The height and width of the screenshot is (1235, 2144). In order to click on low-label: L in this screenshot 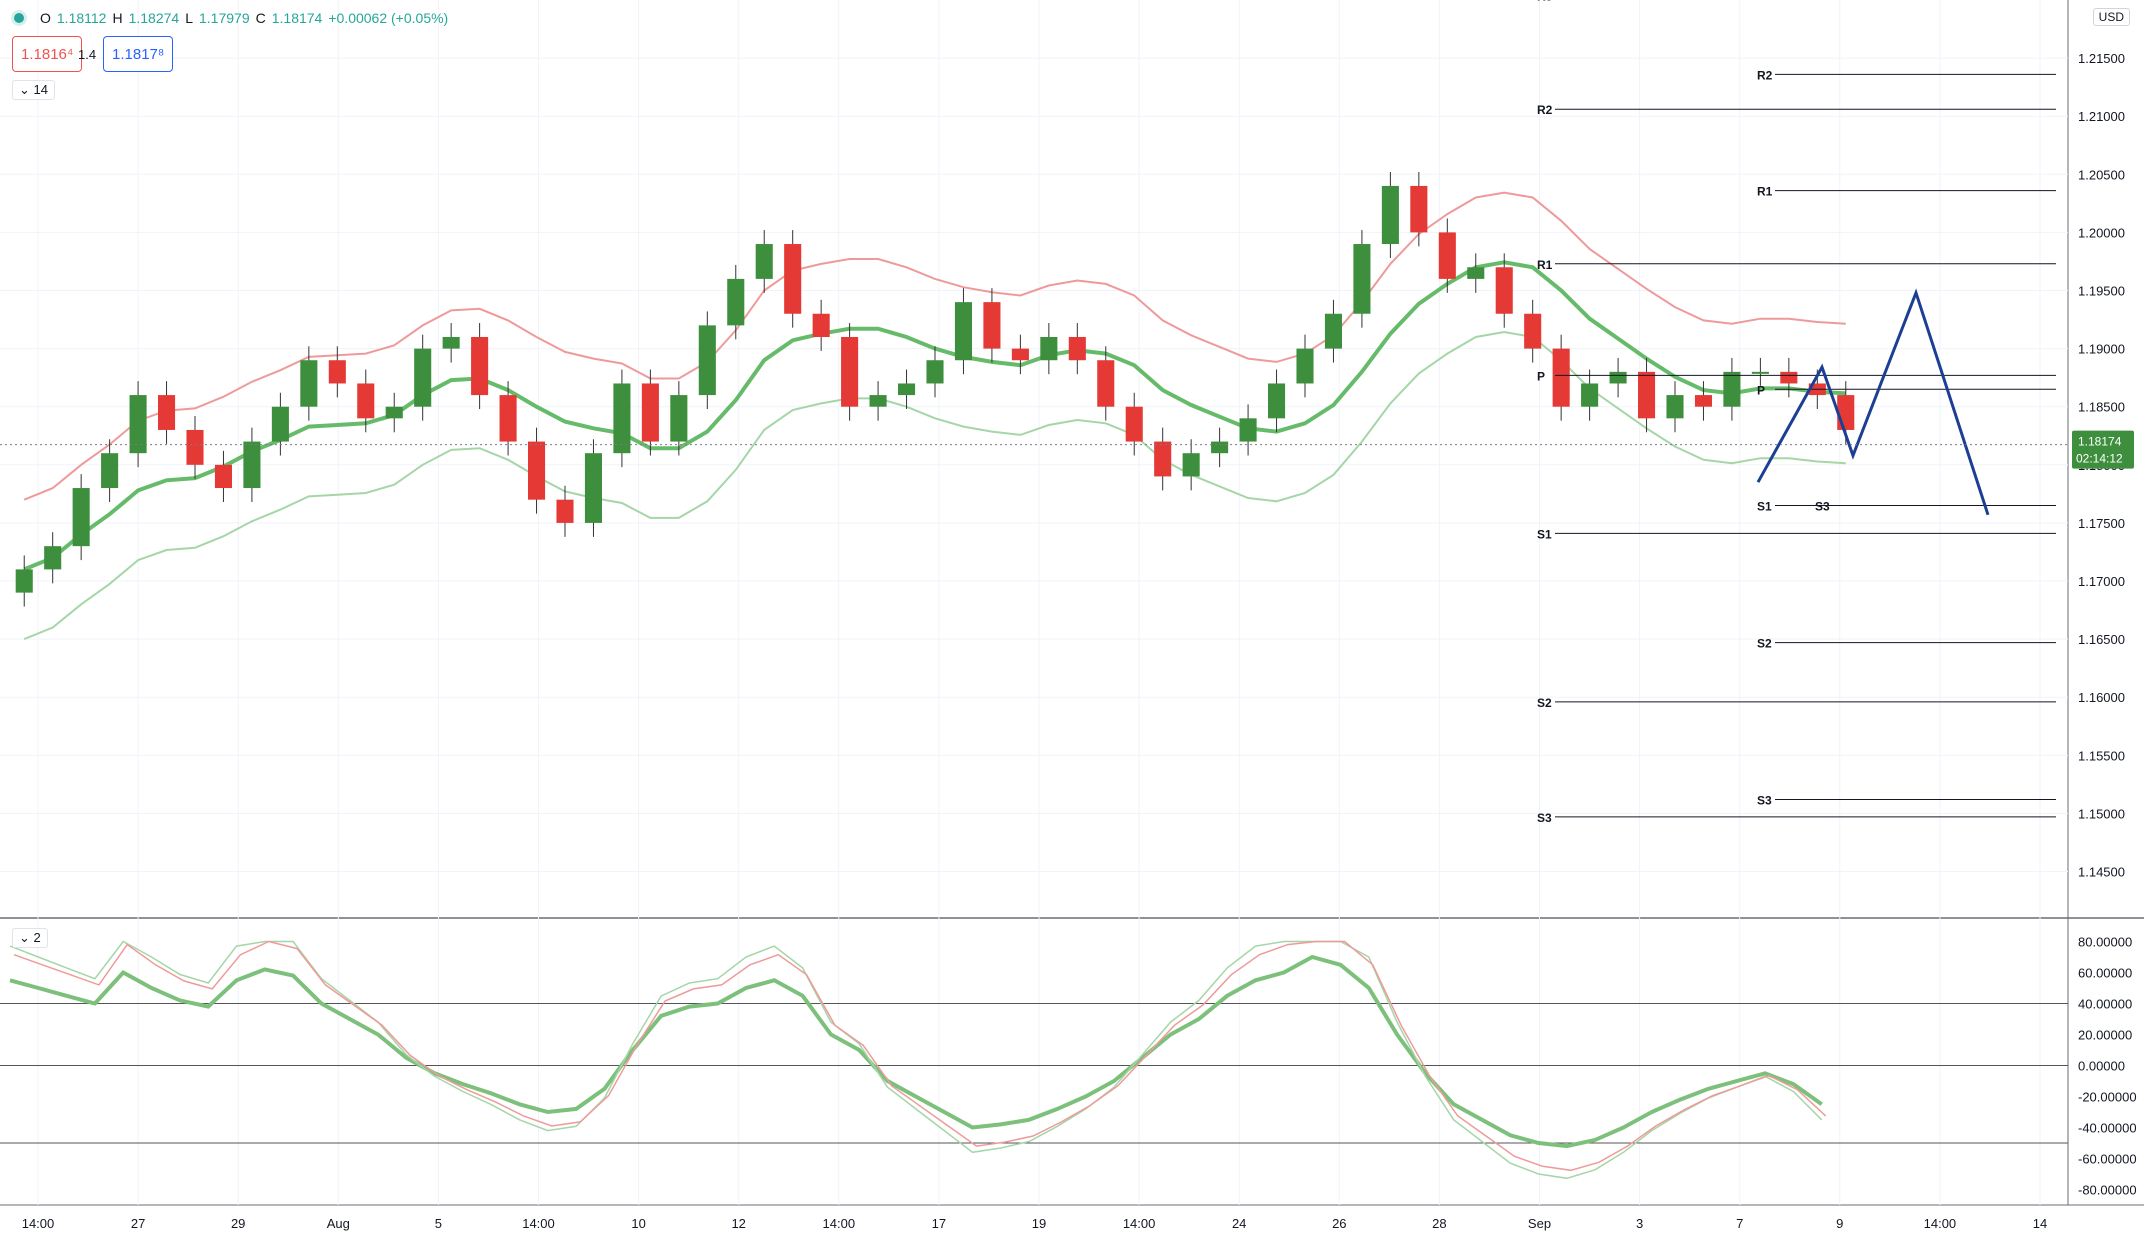, I will do `click(189, 18)`.